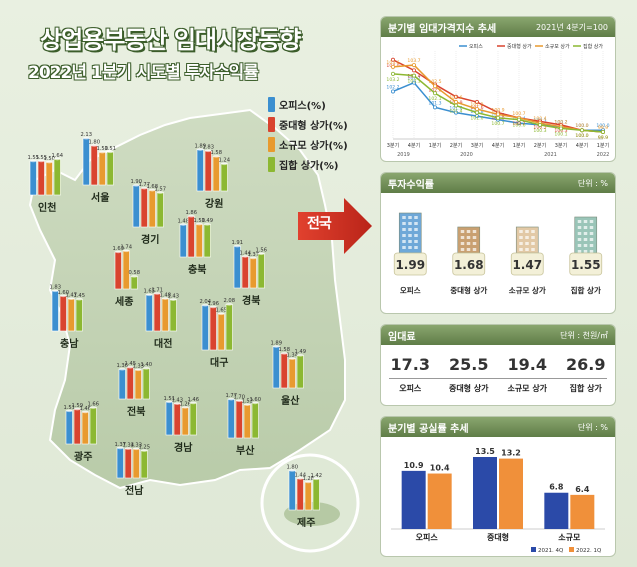  What do you see at coordinates (132, 460) in the screenshot?
I see `region-bars-15: 1.371.341.331.25` at bounding box center [132, 460].